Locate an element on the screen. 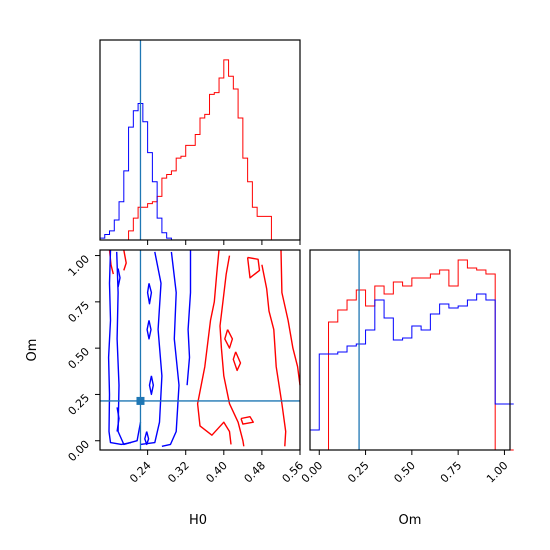 This screenshot has width=550, height=550. om-histogram-blue is located at coordinates (411, 371).